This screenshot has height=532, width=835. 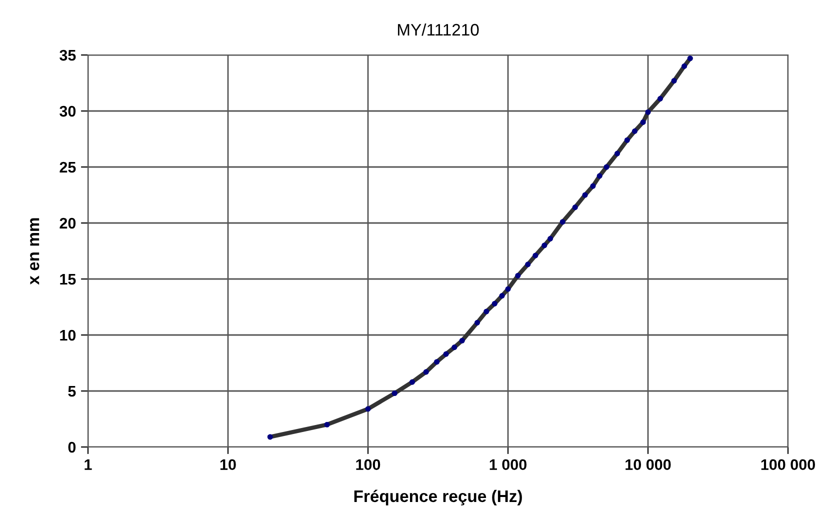 What do you see at coordinates (68, 167) in the screenshot?
I see `y-tick-label: 25` at bounding box center [68, 167].